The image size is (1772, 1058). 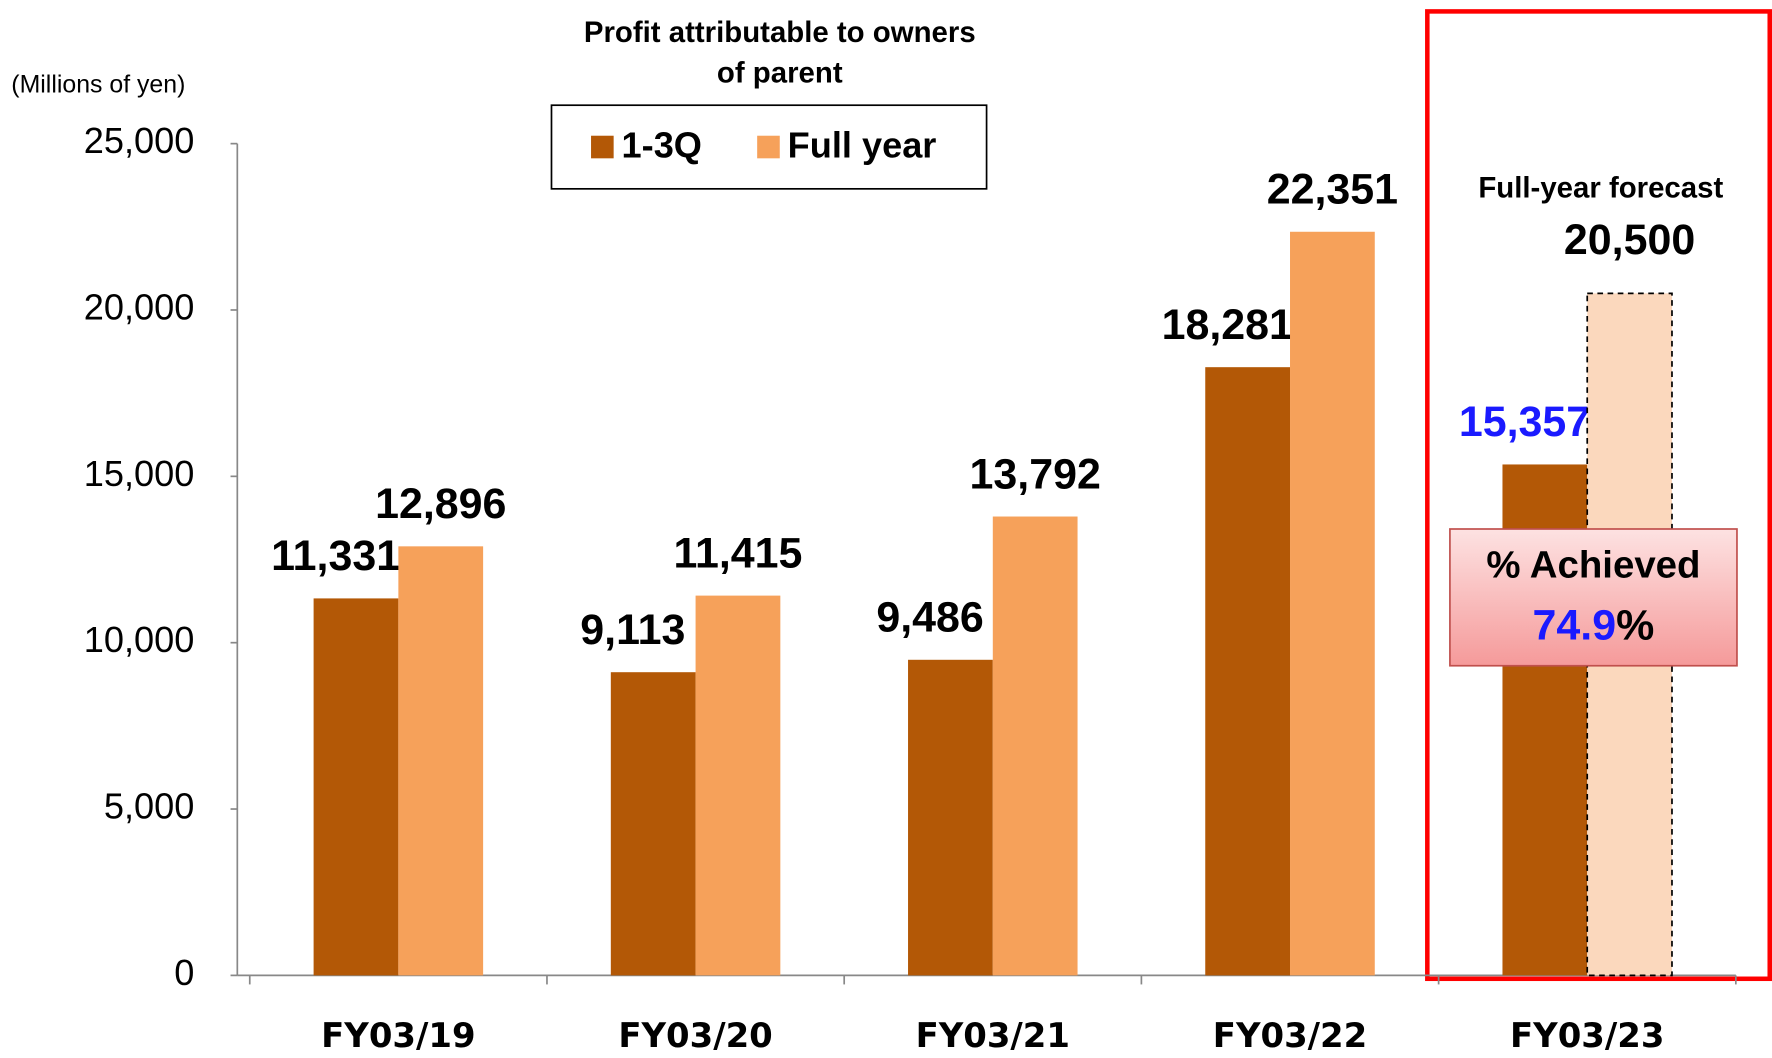 I want to click on value-label: 9,113, so click(x=632, y=630).